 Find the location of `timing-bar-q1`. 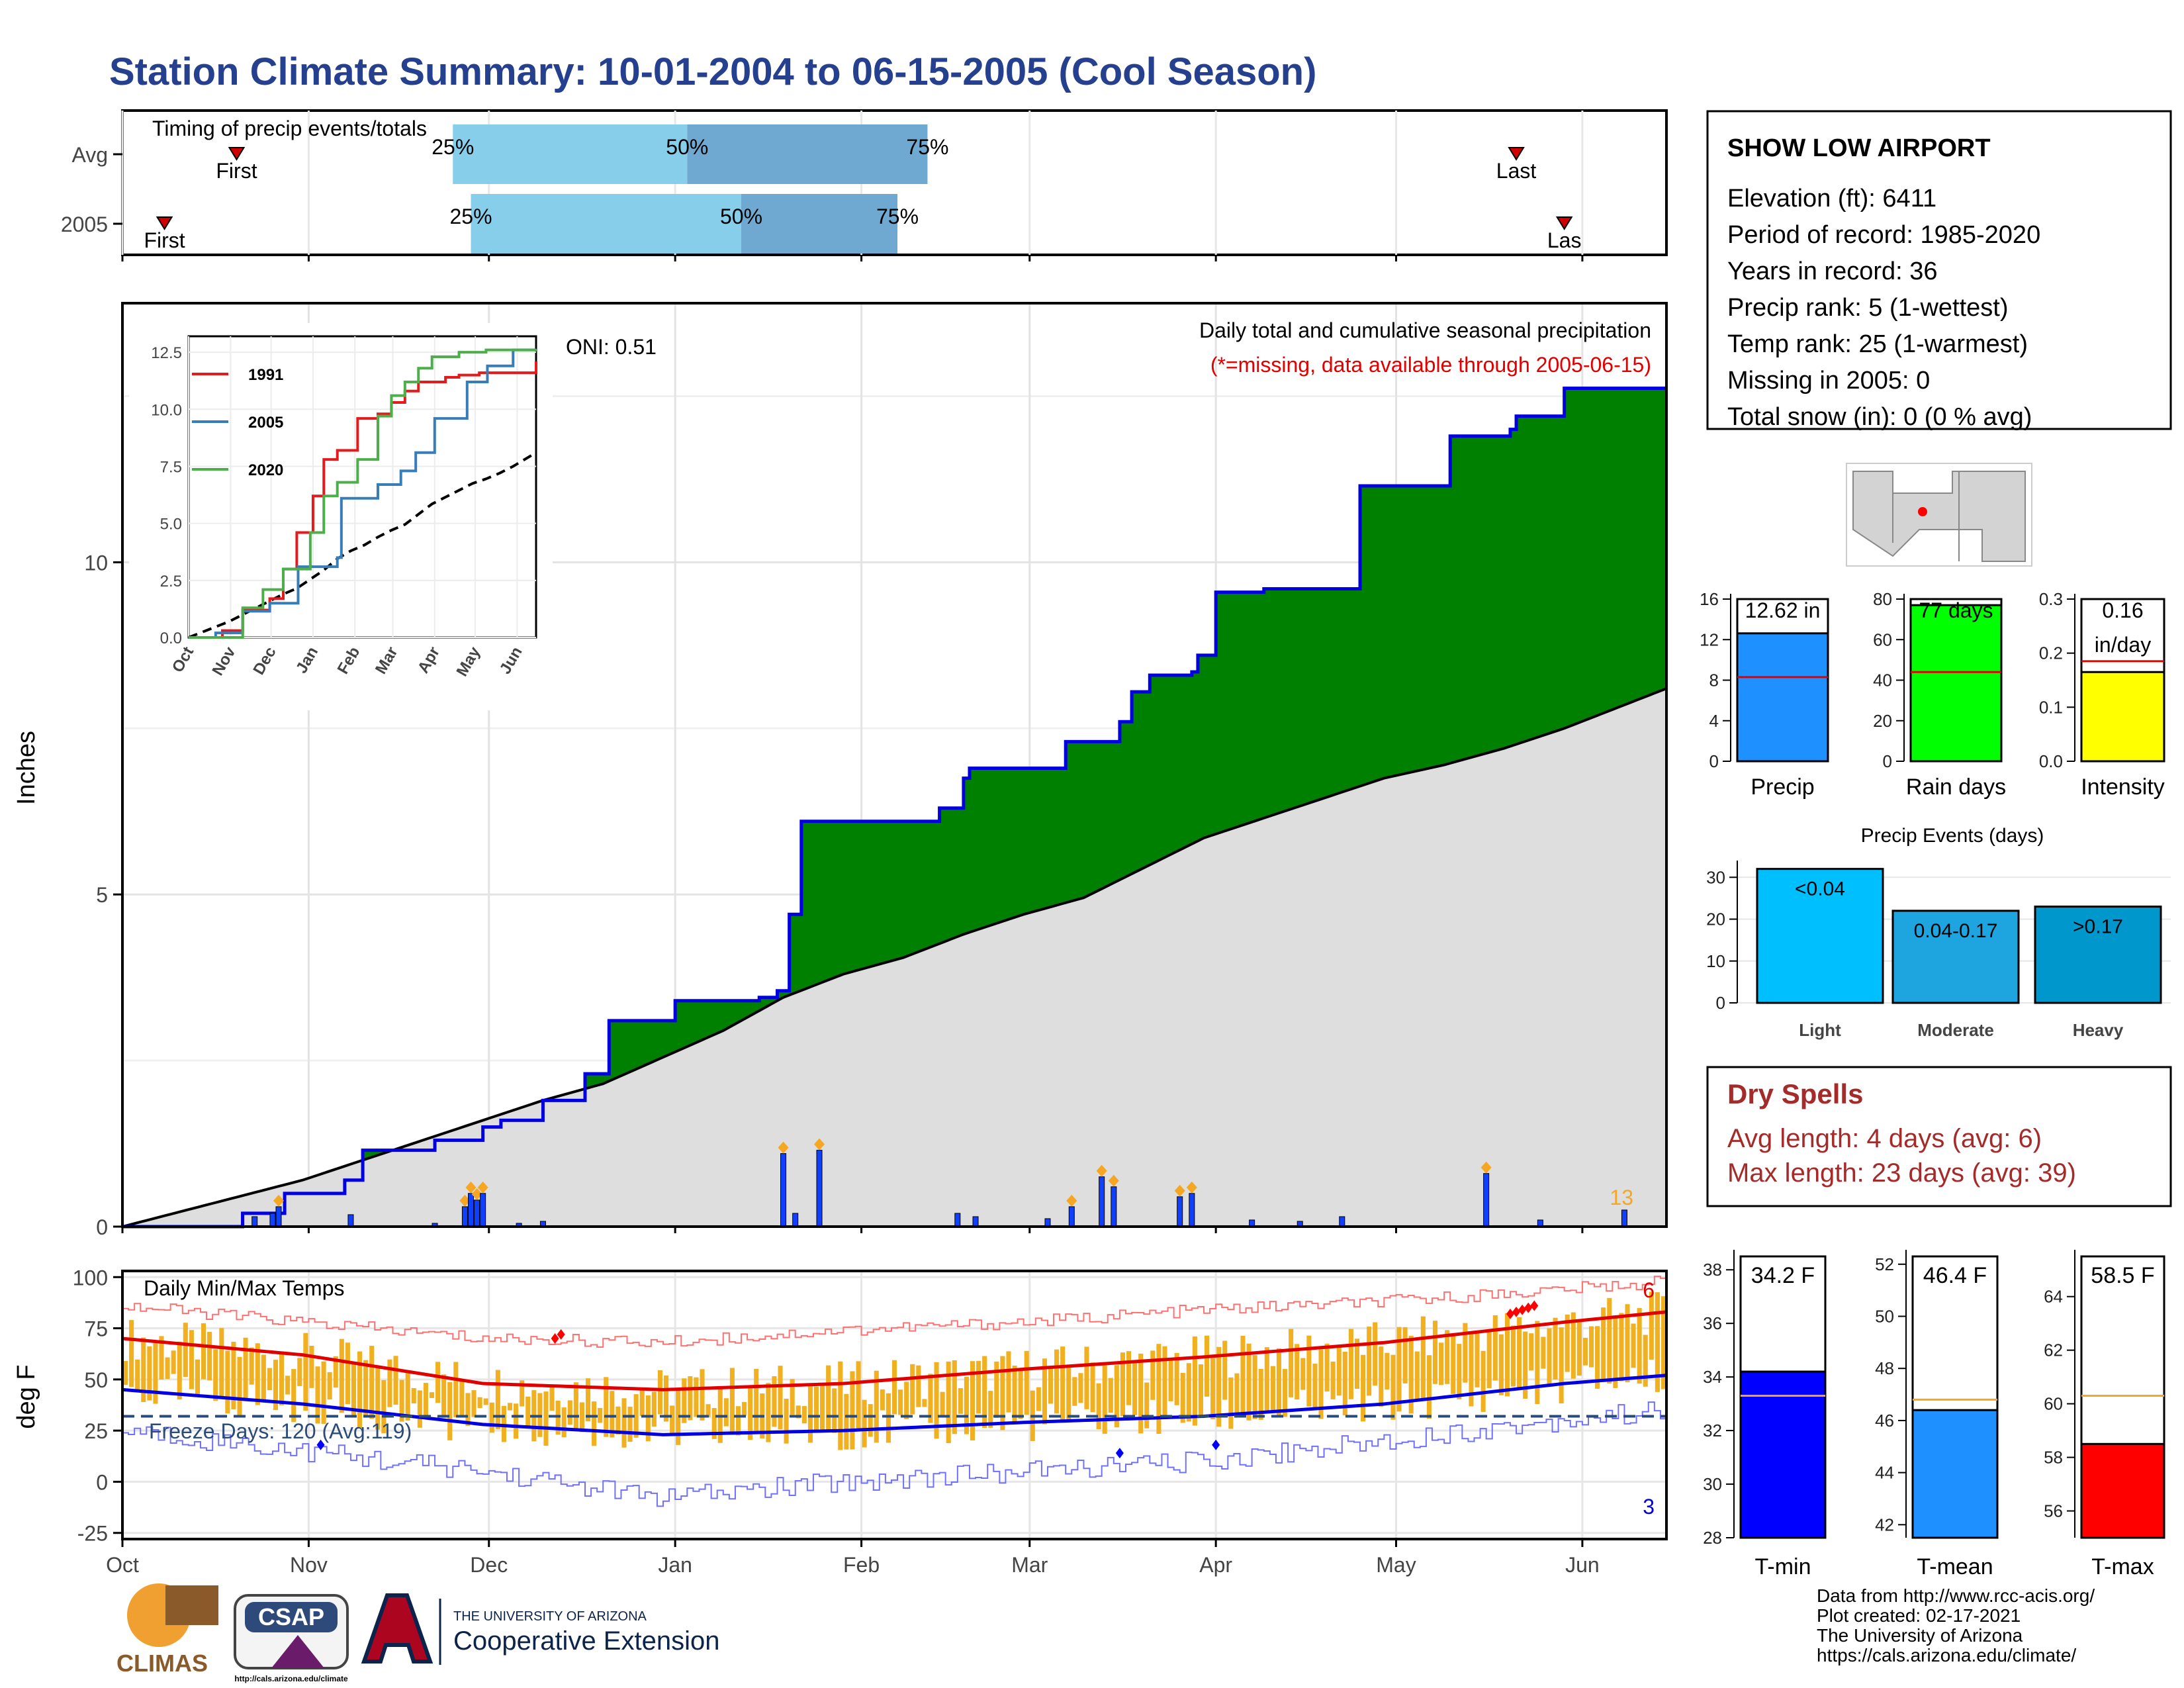

timing-bar-q1 is located at coordinates (606, 224).